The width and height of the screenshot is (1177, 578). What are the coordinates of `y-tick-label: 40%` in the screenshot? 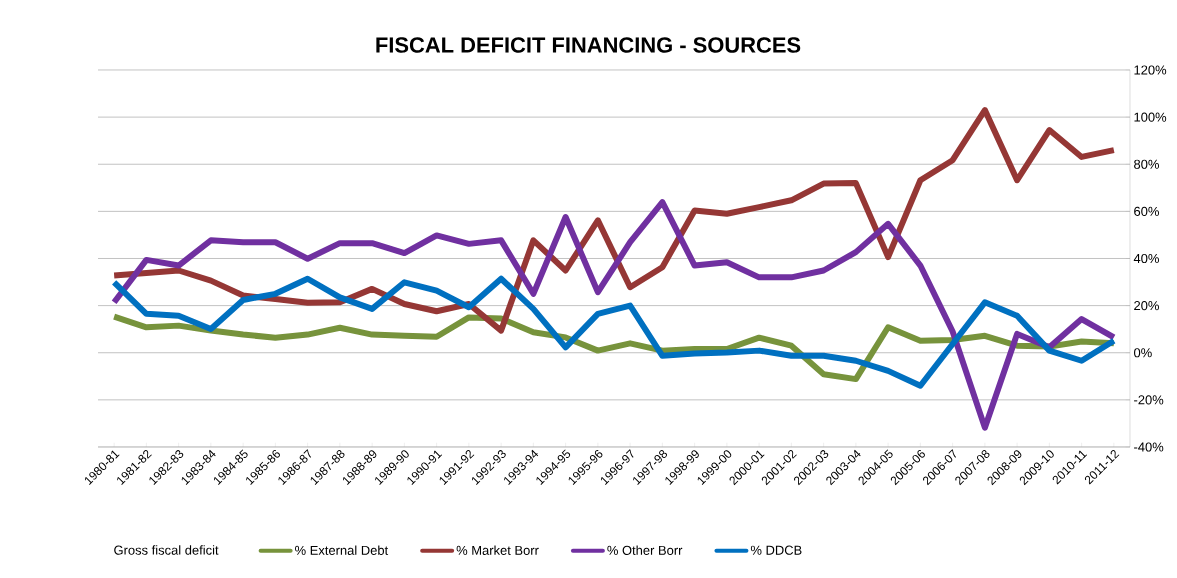 It's located at (1146, 258).